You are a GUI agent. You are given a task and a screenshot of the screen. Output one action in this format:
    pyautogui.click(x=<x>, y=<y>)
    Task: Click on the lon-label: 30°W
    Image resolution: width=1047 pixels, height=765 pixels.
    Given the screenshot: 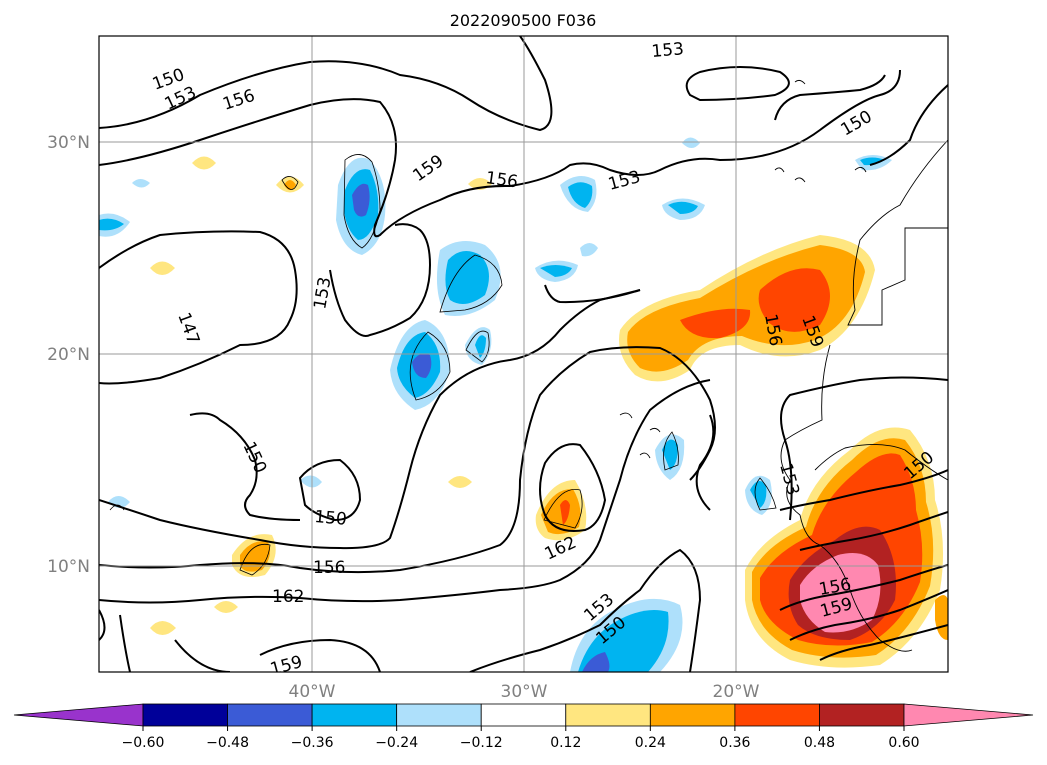 What is the action you would take?
    pyautogui.click(x=524, y=692)
    